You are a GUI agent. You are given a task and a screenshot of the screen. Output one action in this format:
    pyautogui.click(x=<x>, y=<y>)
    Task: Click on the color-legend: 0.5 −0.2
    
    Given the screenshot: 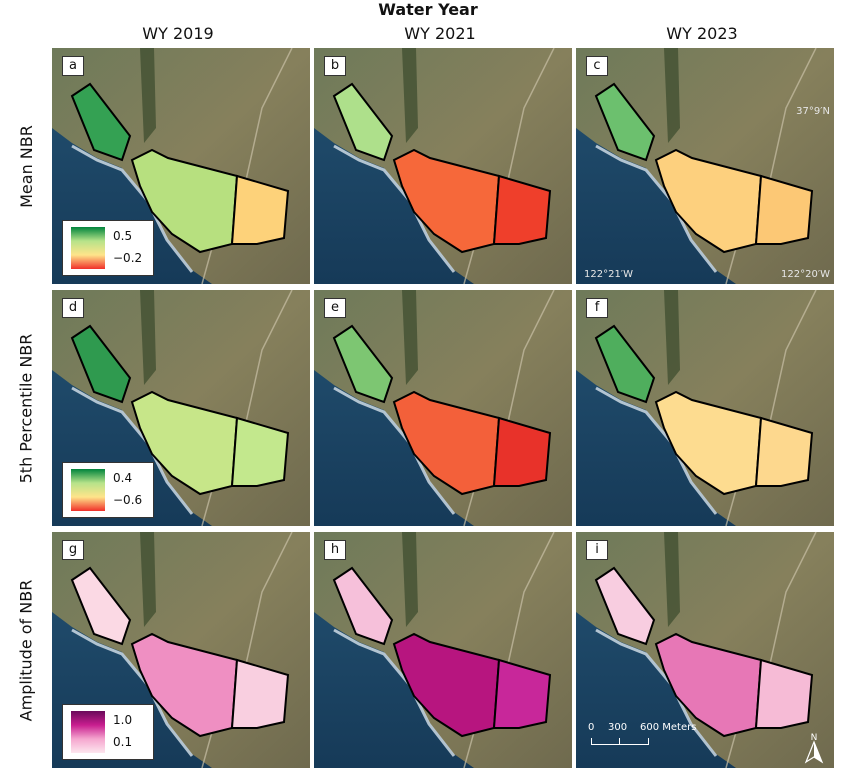 What is the action you would take?
    pyautogui.click(x=108, y=248)
    